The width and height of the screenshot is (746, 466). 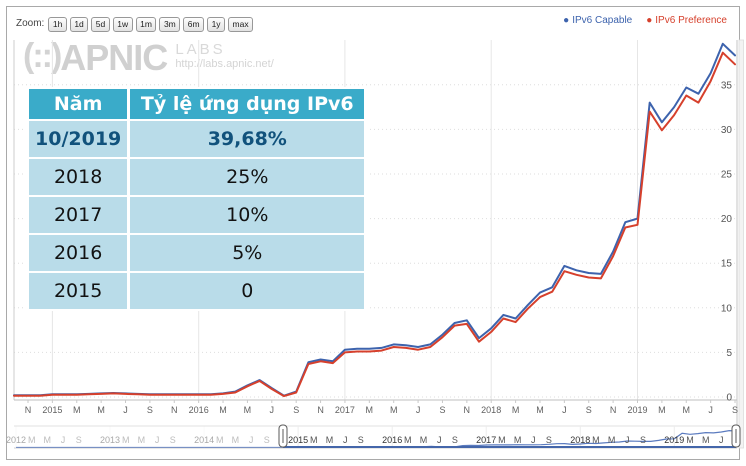 I want to click on navigator-track, so click(x=375, y=437).